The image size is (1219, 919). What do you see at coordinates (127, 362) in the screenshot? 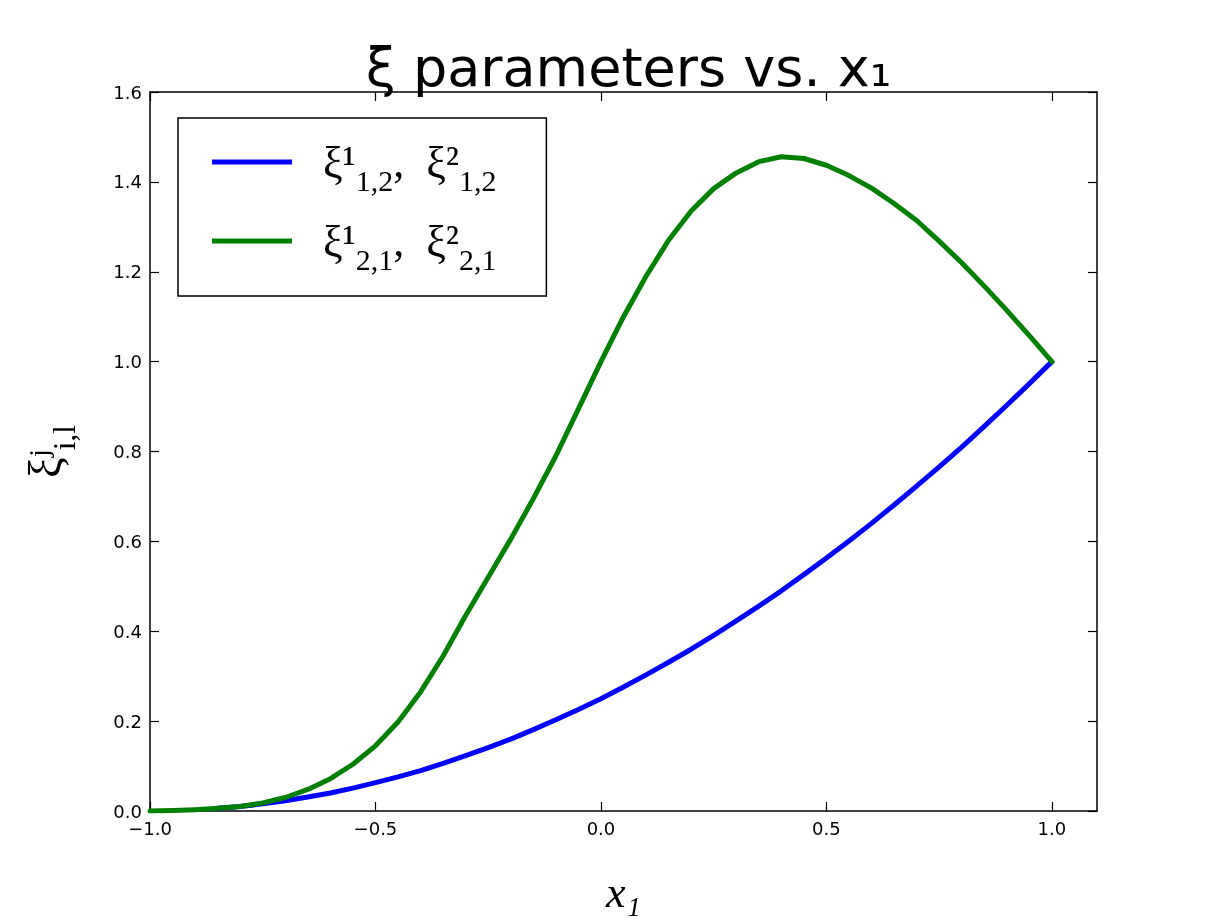
I see `y-tick-label: 1.0` at bounding box center [127, 362].